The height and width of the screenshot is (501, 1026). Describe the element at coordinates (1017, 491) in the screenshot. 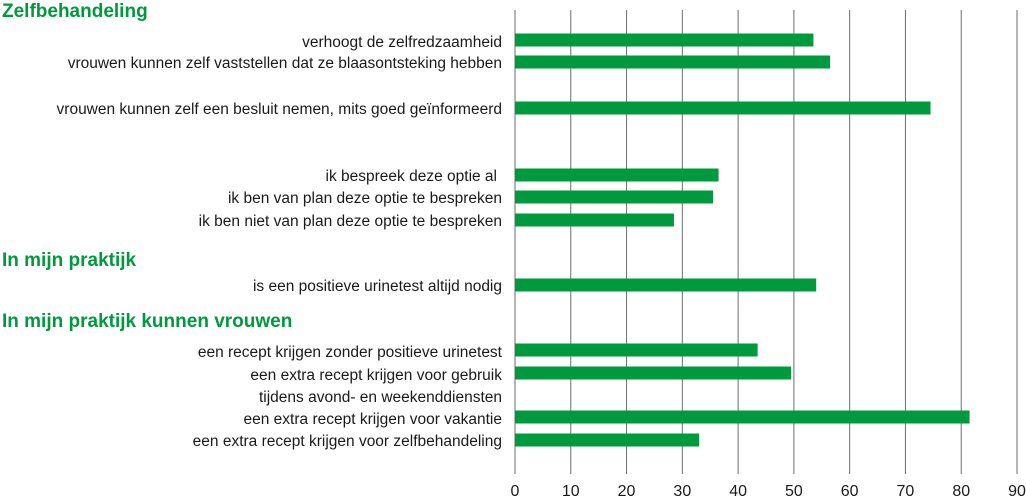

I see `x-tick-label: 90` at that location.